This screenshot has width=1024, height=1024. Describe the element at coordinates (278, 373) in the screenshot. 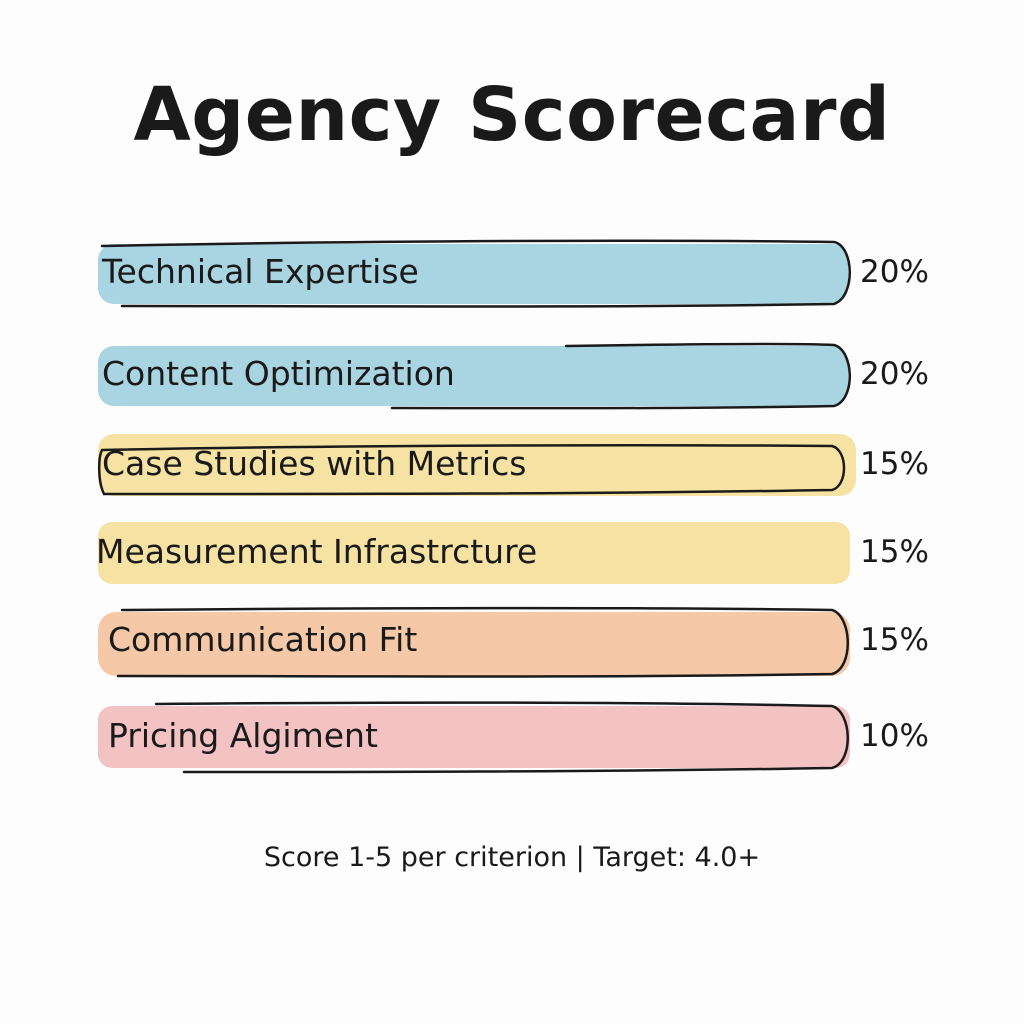

I see `criterion-label: Content Optimization` at that location.